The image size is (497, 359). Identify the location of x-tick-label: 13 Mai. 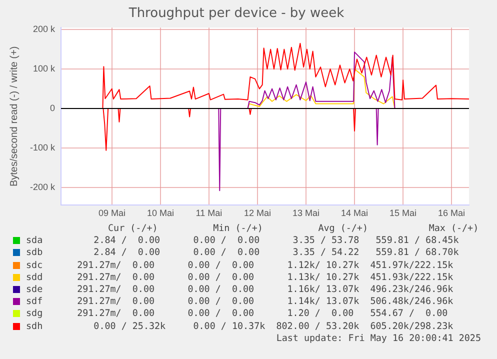
(306, 213).